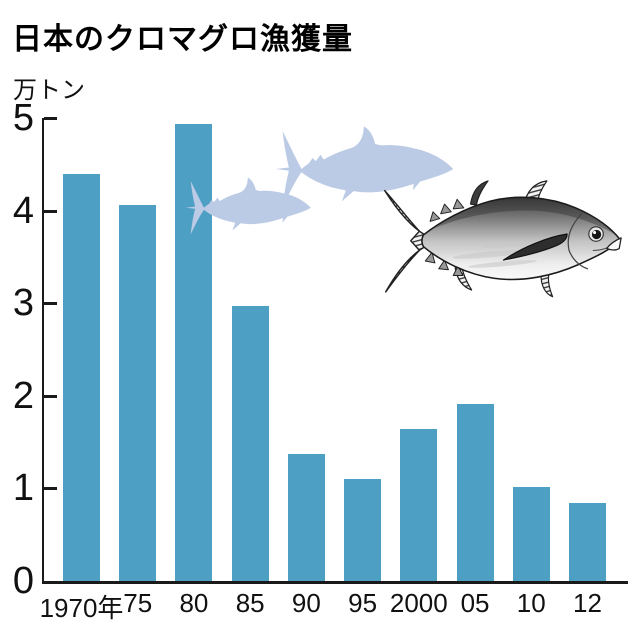  Describe the element at coordinates (444, 263) in the screenshot. I see `tuna-bottom-finlets` at that location.